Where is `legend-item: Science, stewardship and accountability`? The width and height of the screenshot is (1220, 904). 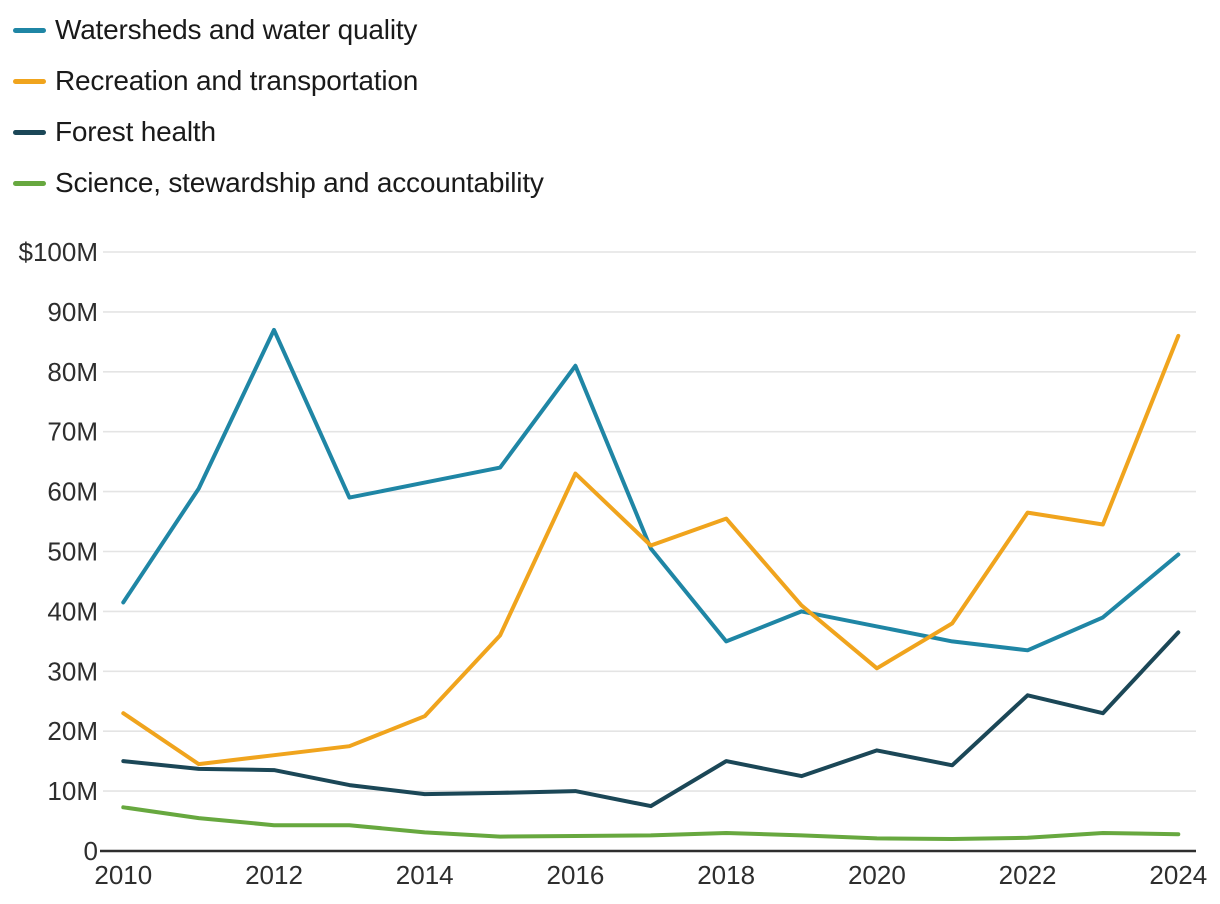
legend-item: Science, stewardship and accountability is located at coordinates (278, 183).